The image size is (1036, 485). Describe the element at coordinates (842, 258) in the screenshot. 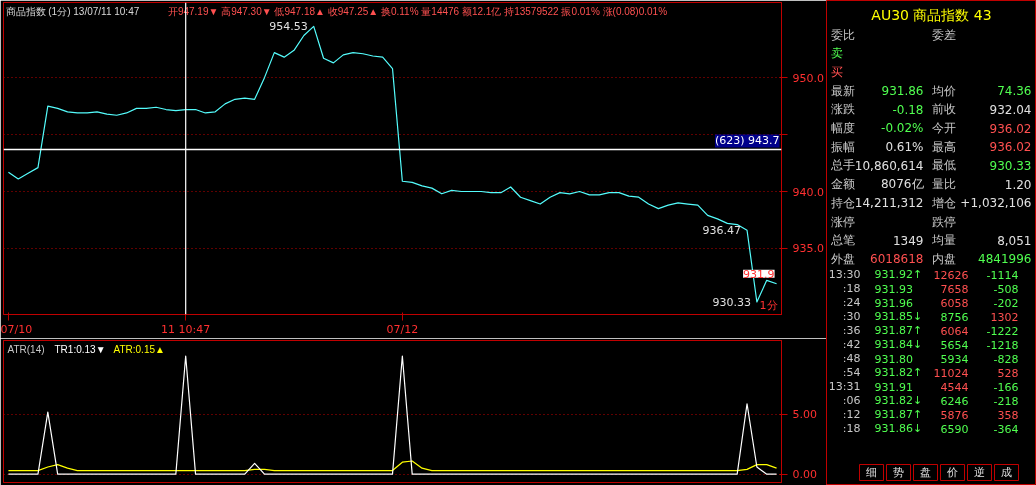

I see `text: 外盘` at that location.